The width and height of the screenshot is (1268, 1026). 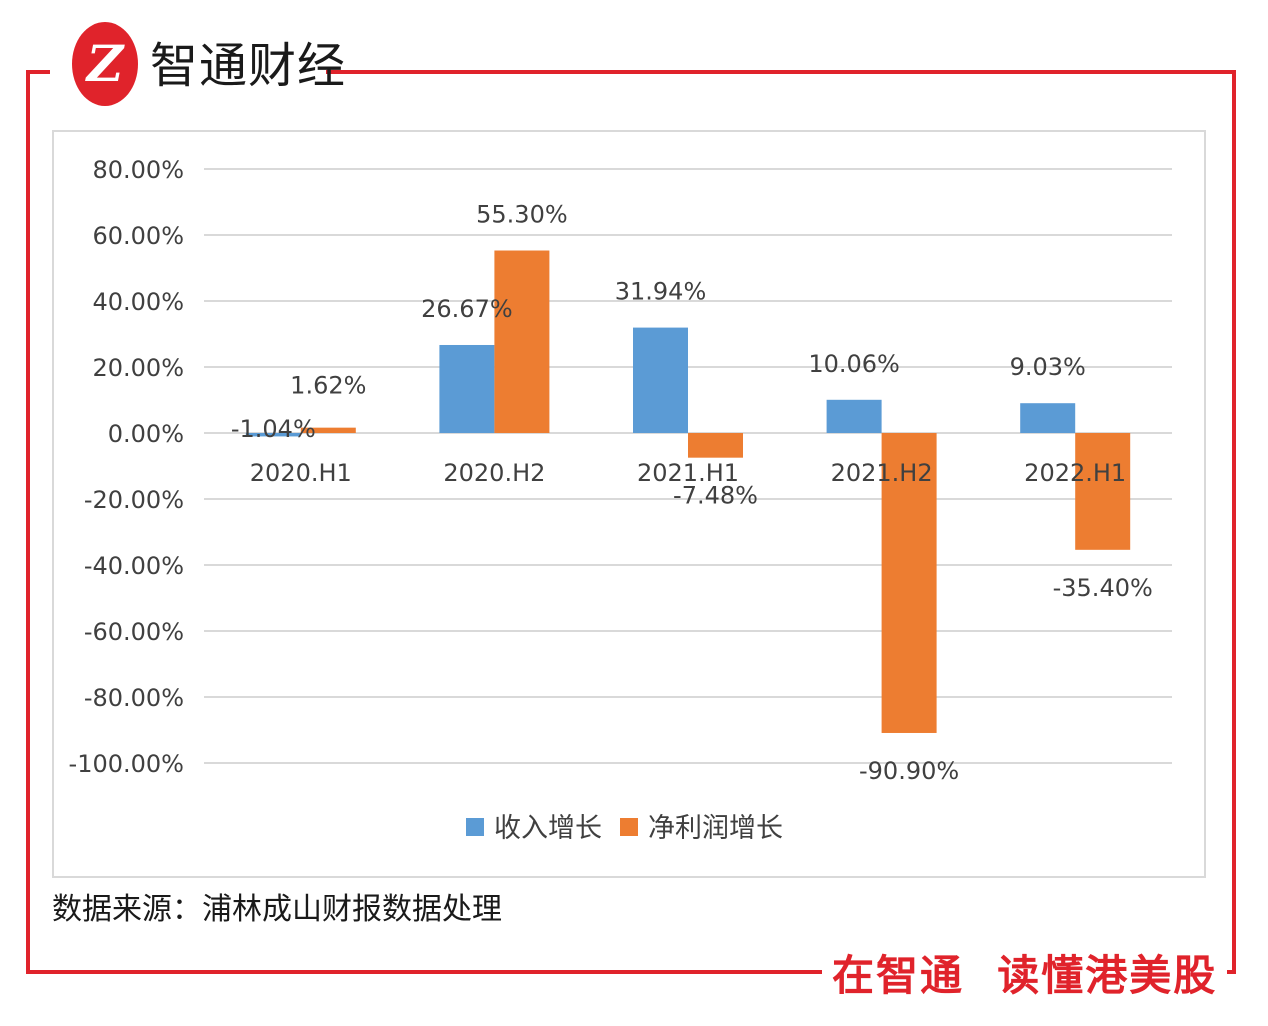 I want to click on data-label: 55.30%, so click(x=522, y=215).